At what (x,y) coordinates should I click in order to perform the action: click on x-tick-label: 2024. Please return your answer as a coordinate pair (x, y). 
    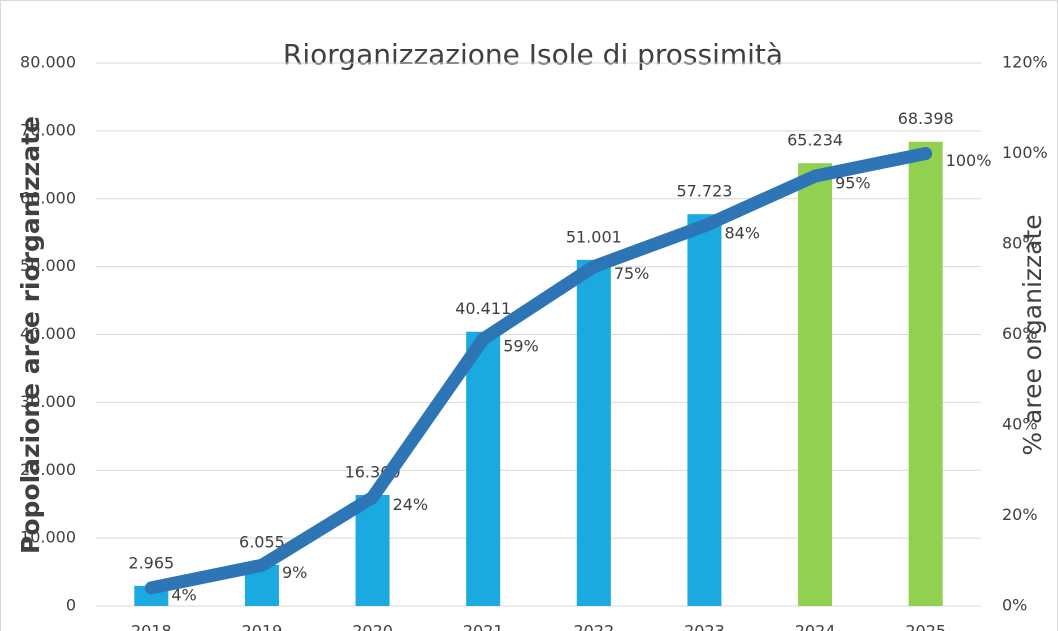
    Looking at the image, I should click on (815, 626).